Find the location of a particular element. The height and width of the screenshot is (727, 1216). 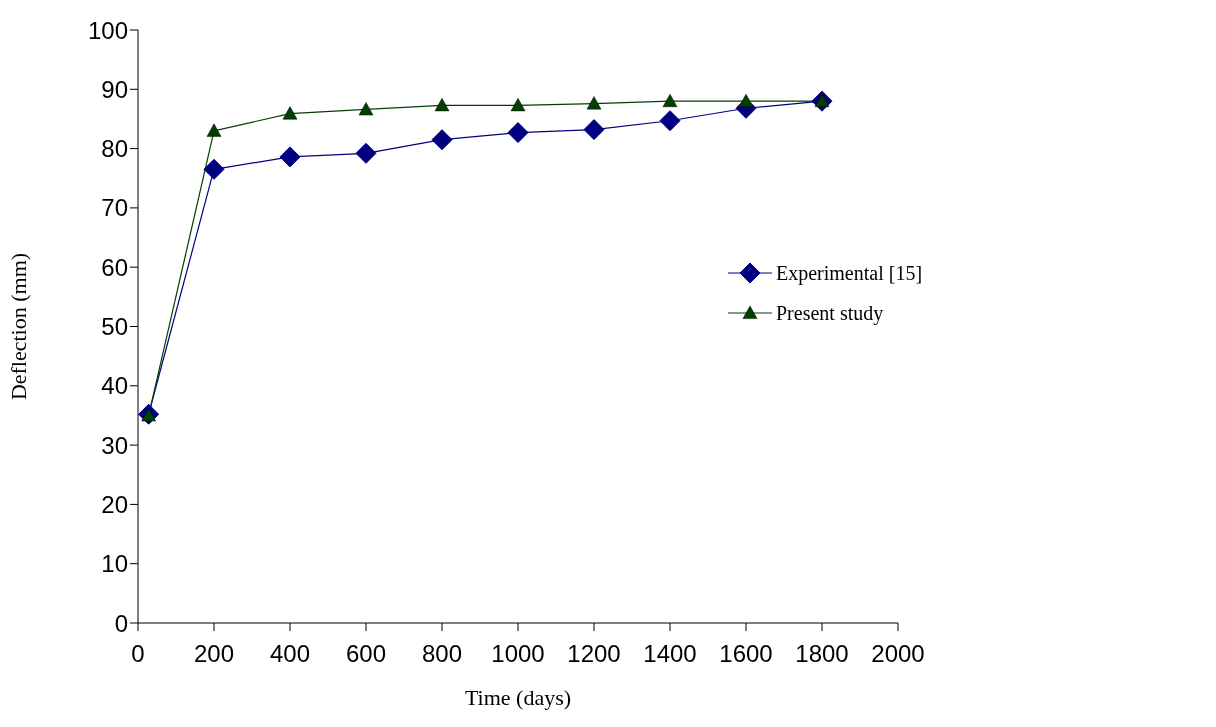

x-tick-label: 1800 is located at coordinates (822, 654).